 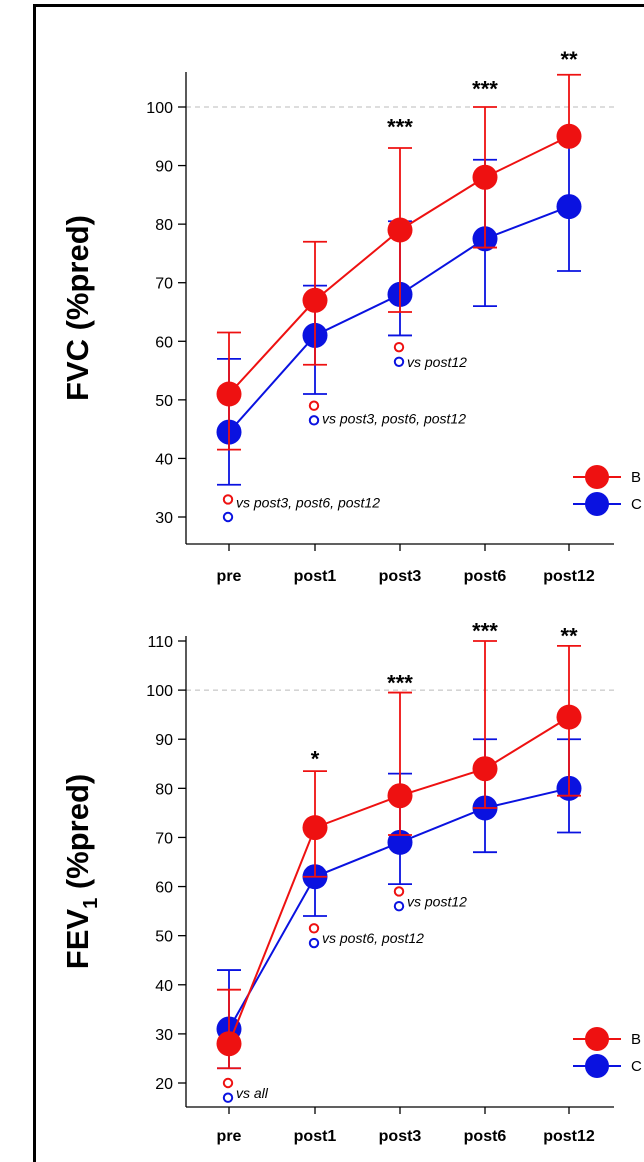 What do you see at coordinates (164, 1084) in the screenshot?
I see `y-tick-label: 20` at bounding box center [164, 1084].